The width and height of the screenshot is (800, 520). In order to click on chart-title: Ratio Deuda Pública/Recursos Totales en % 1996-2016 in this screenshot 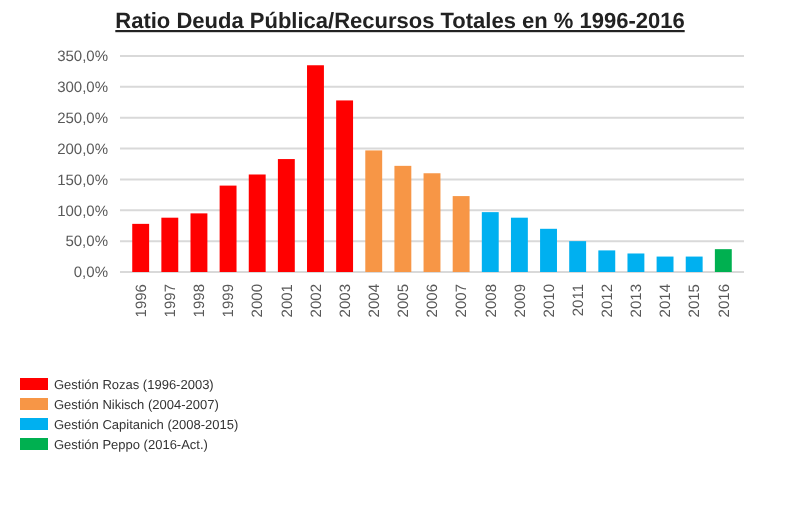, I will do `click(400, 22)`.